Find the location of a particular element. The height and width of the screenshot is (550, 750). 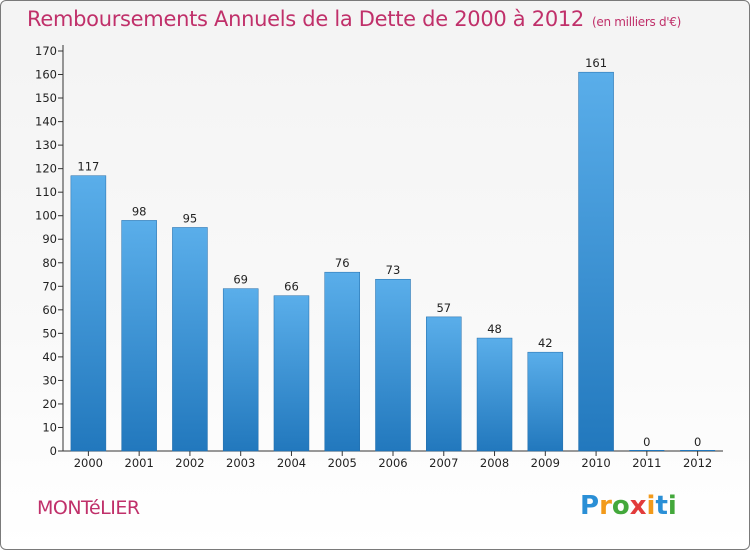

bar-value-label: 76 is located at coordinates (342, 263).